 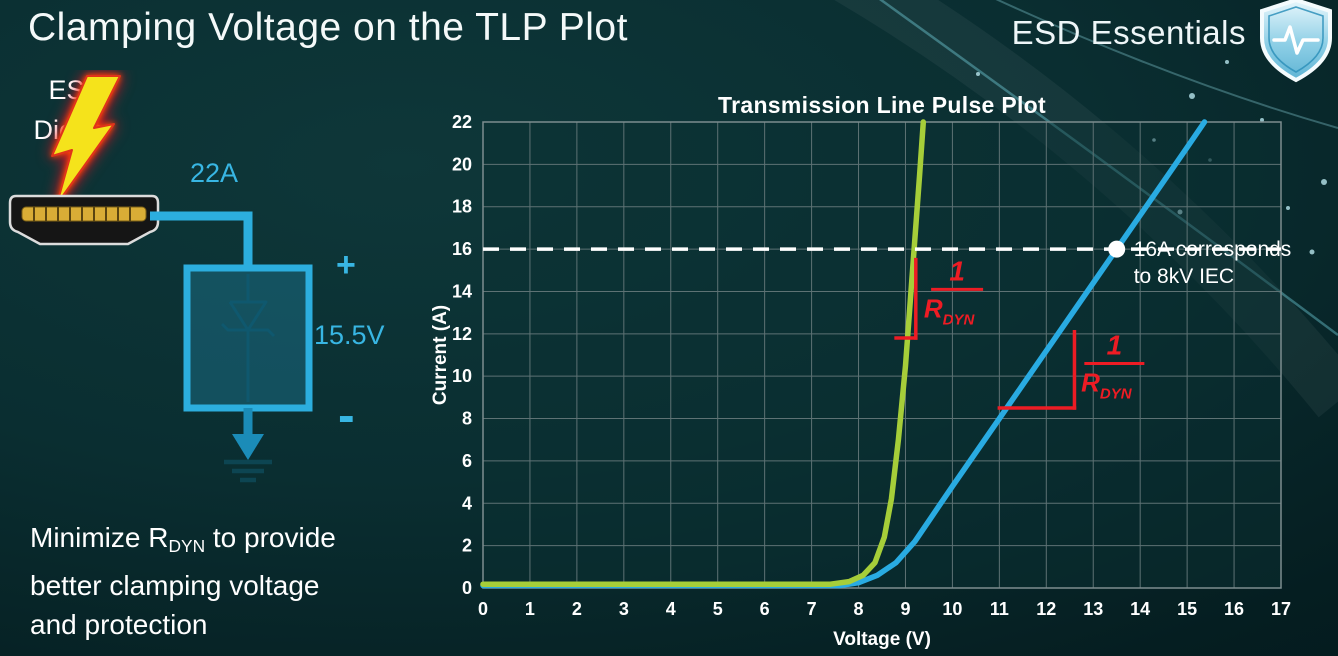 I want to click on esd-shield-logo-icon, so click(x=1296, y=41).